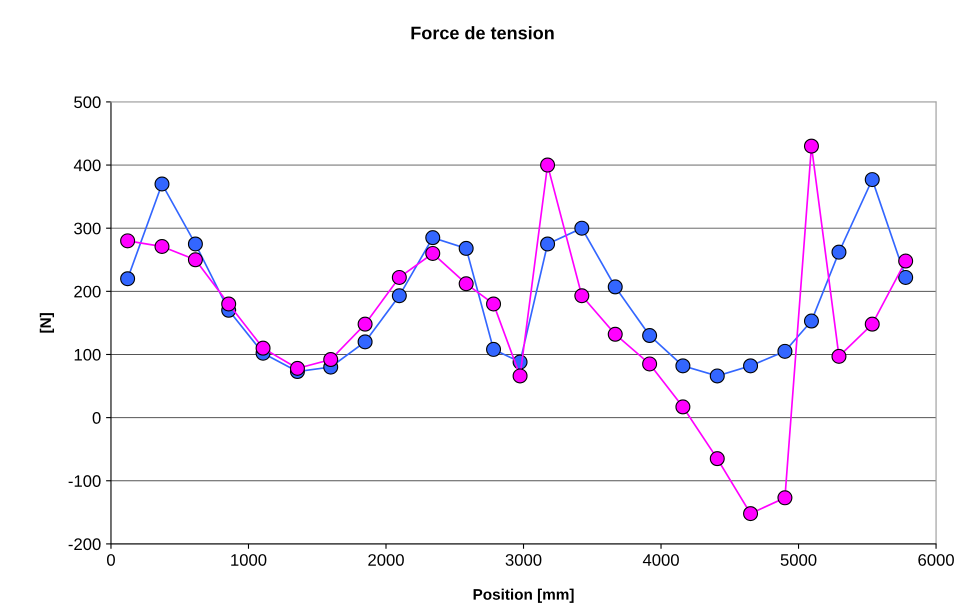  What do you see at coordinates (798, 560) in the screenshot?
I see `x-tick-label: 5000` at bounding box center [798, 560].